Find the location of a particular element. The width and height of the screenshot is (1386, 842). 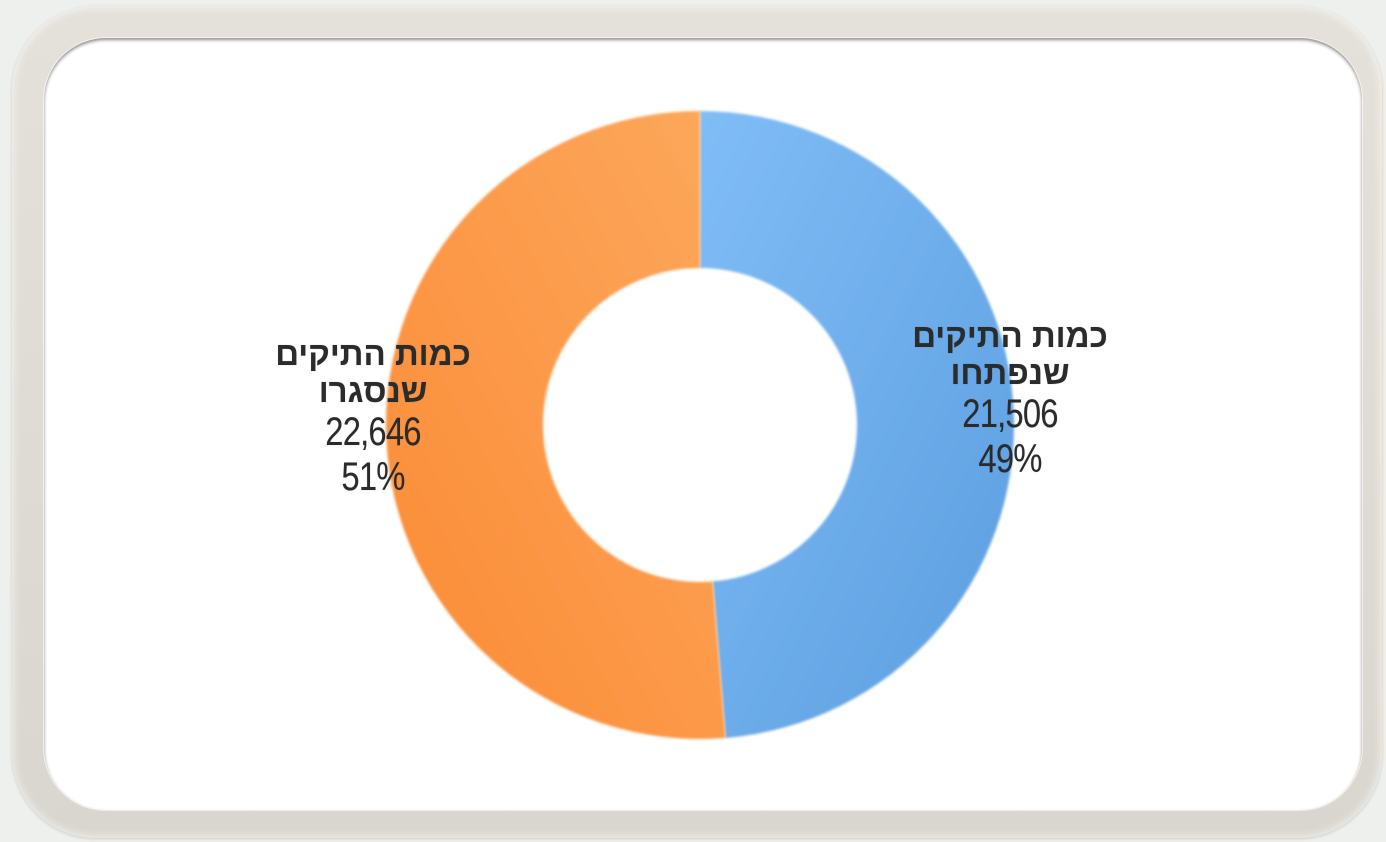

data-label-category: כמות התיקים שנפתחו is located at coordinates (1010, 354).